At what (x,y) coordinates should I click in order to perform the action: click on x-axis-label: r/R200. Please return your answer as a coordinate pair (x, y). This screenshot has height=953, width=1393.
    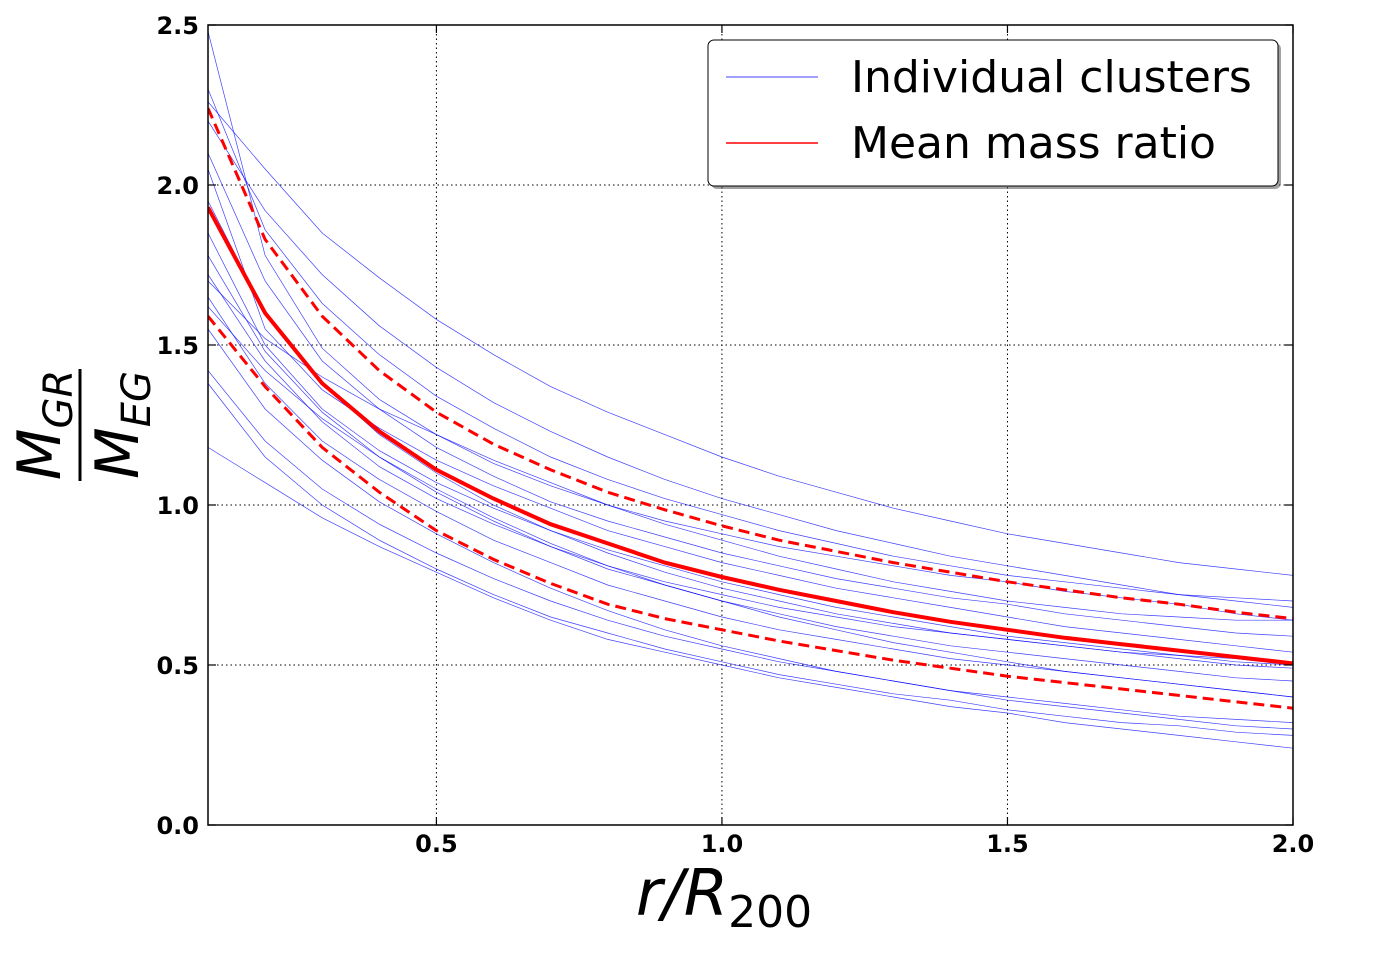
    Looking at the image, I should click on (724, 897).